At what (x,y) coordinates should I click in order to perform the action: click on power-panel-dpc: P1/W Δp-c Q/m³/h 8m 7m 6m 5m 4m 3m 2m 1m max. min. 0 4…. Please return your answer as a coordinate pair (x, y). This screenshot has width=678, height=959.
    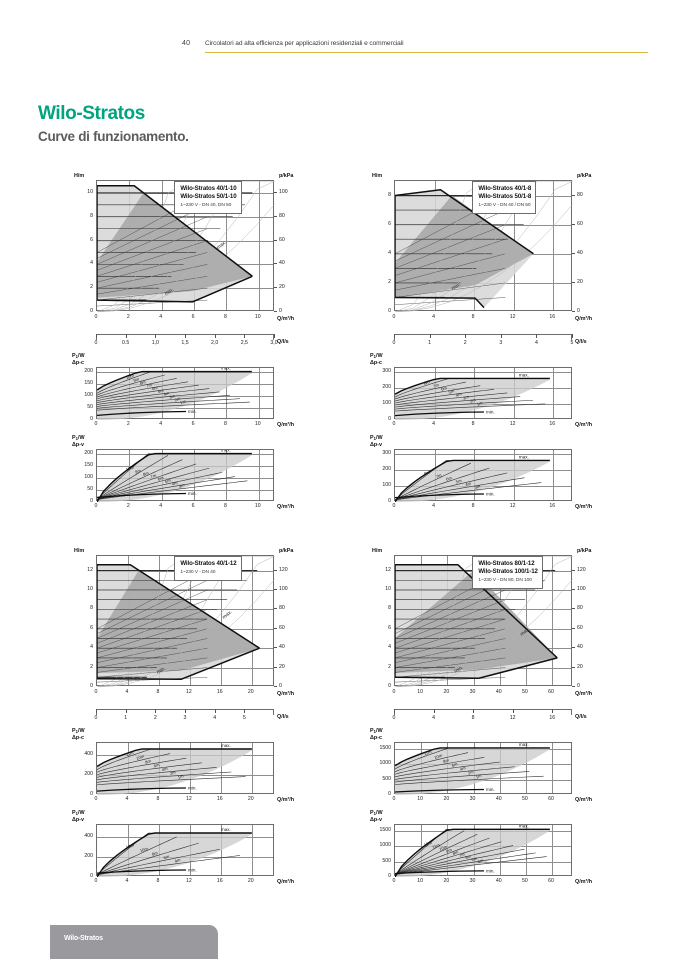
    Looking at the image, I should click on (488, 392).